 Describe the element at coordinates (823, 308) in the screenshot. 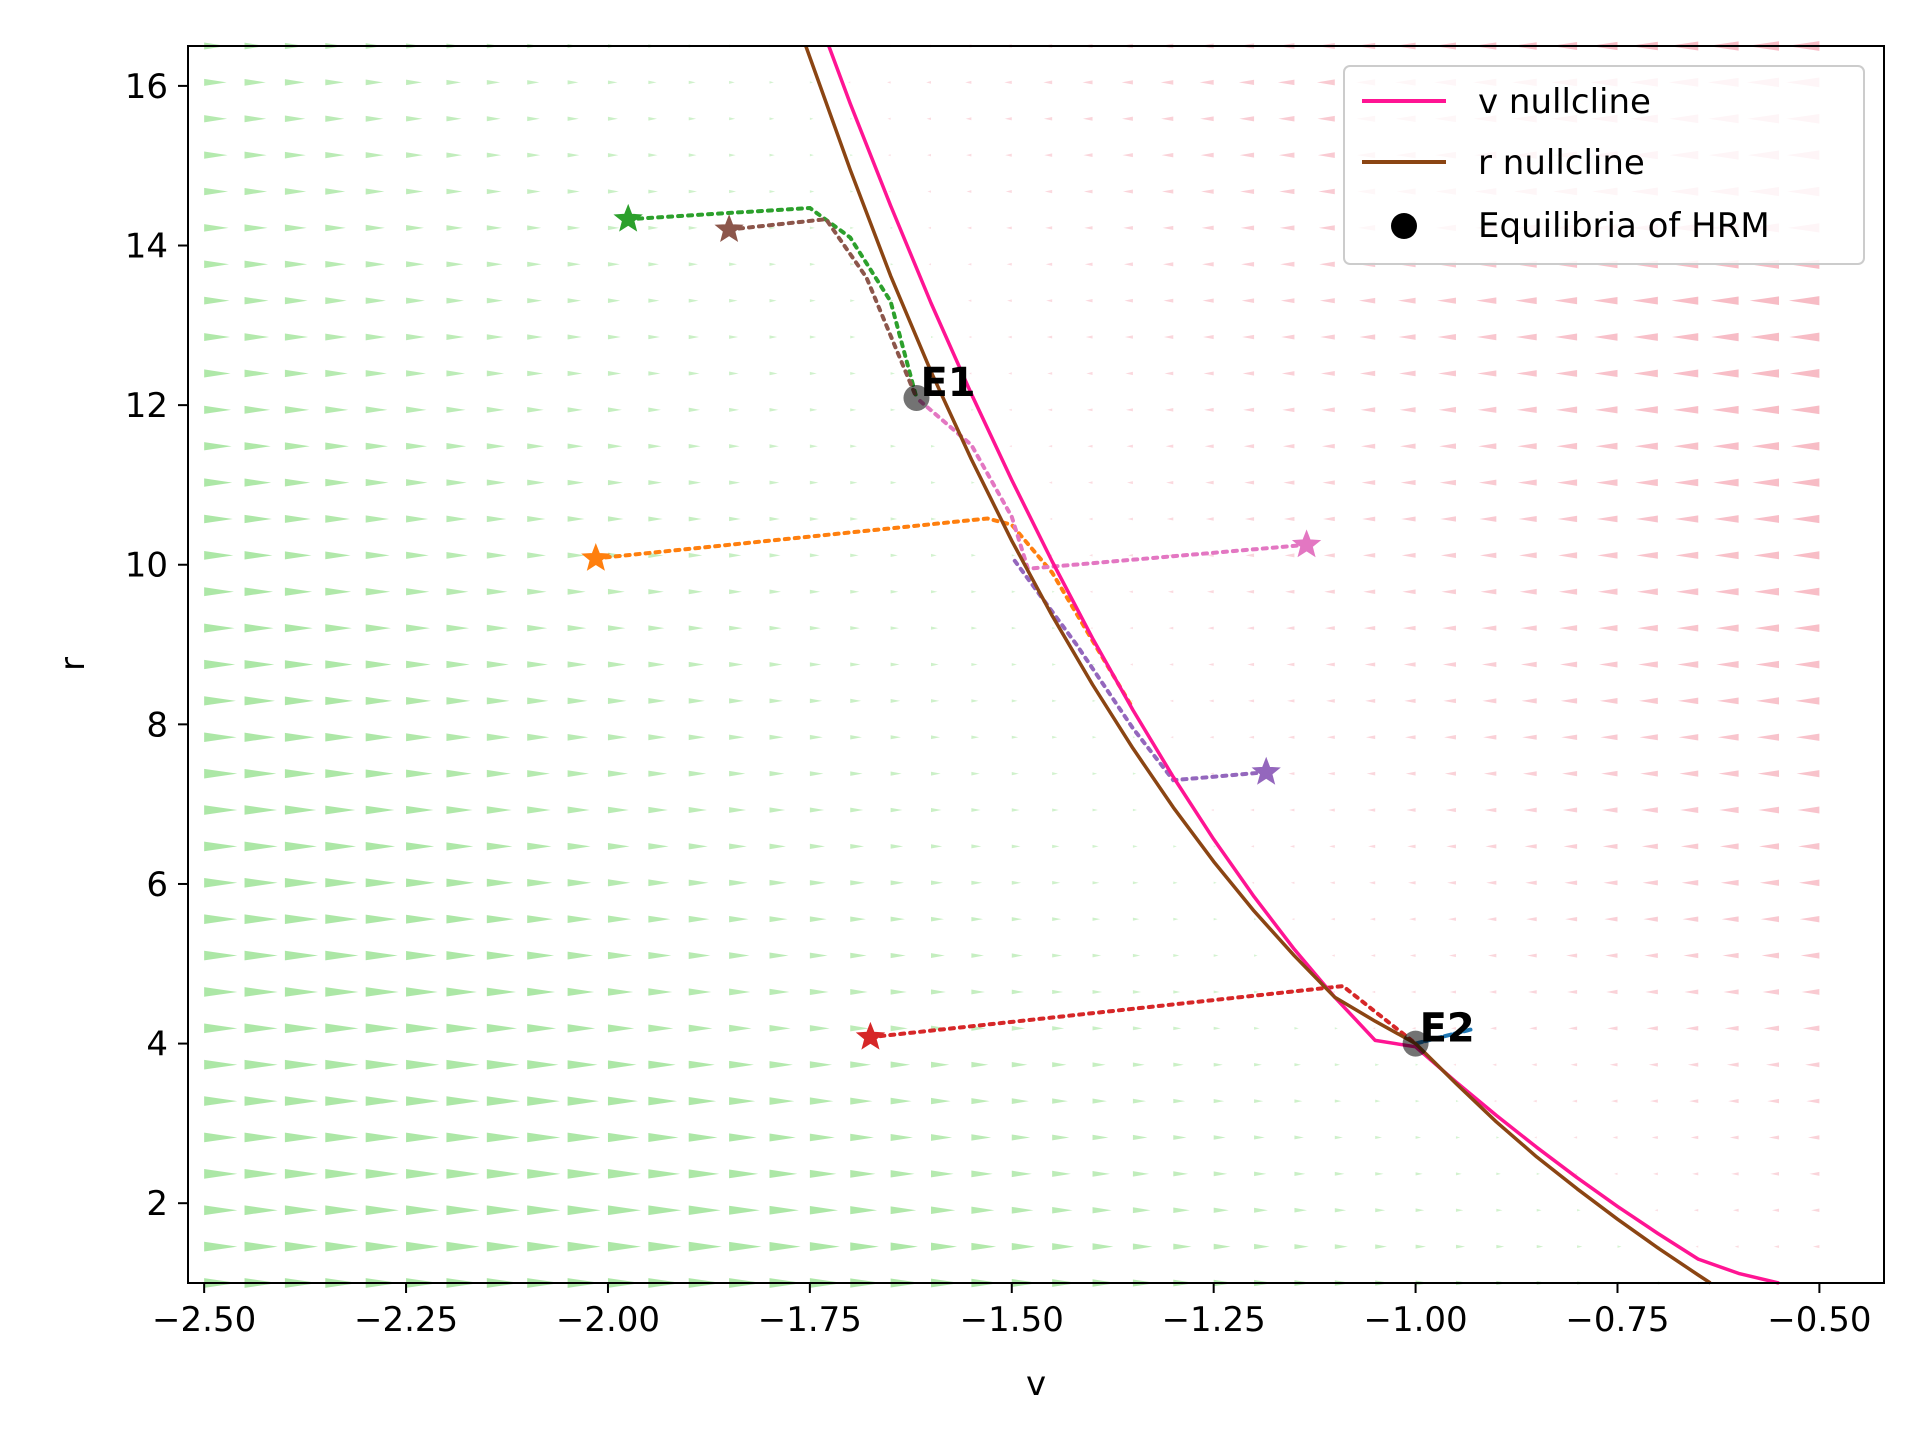

I see `trajectory-line` at that location.